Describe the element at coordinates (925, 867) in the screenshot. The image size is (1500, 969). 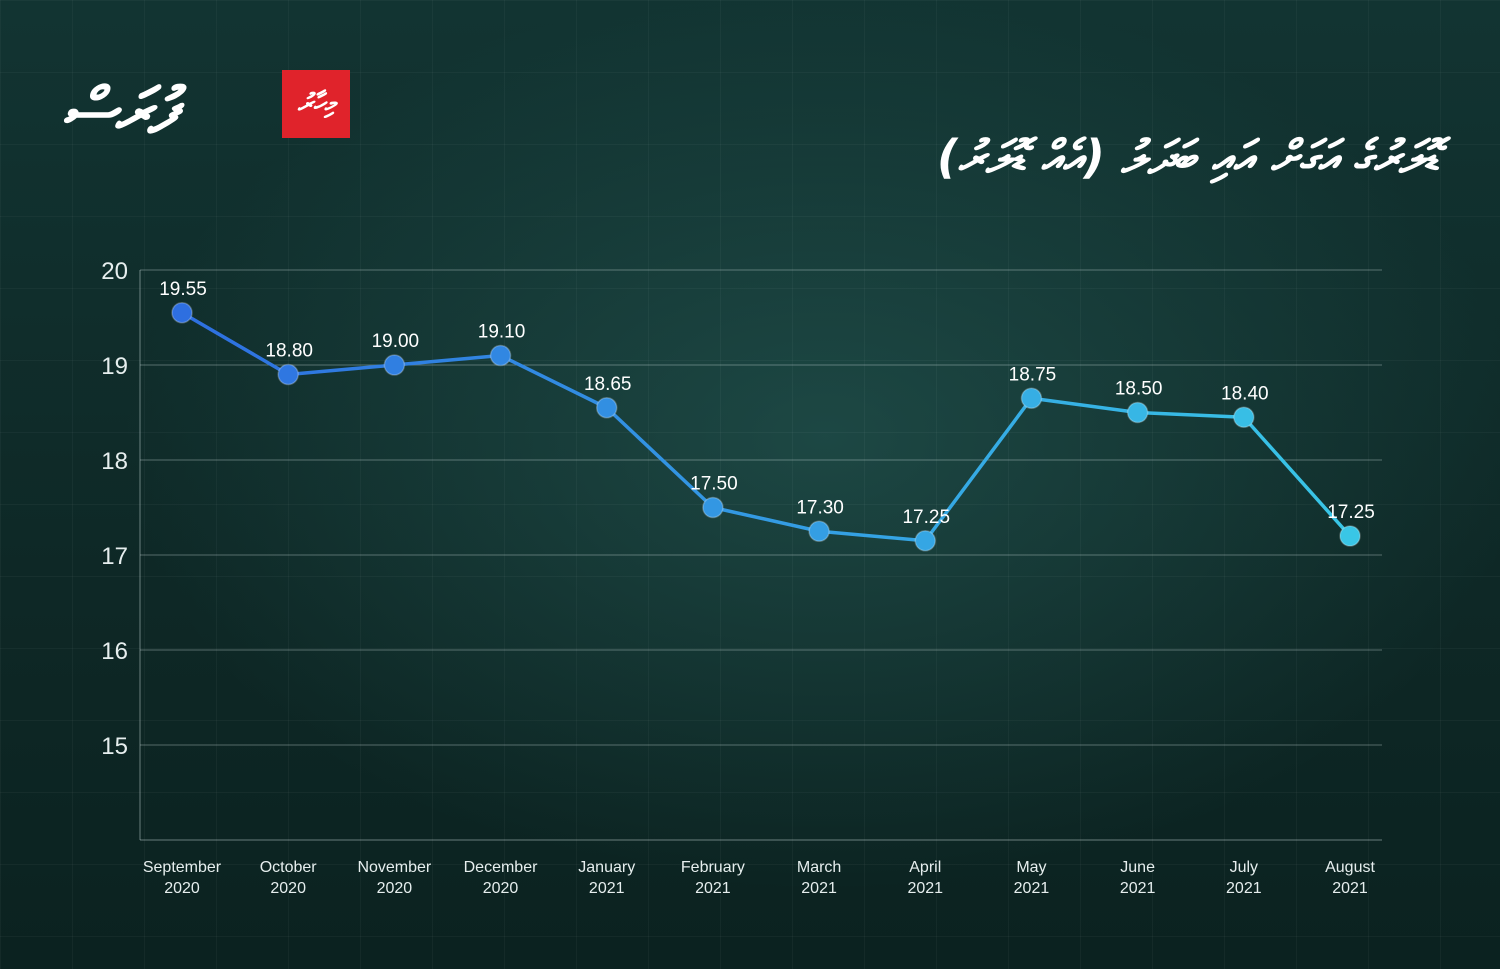
I see `x-tick-label-month: April` at that location.